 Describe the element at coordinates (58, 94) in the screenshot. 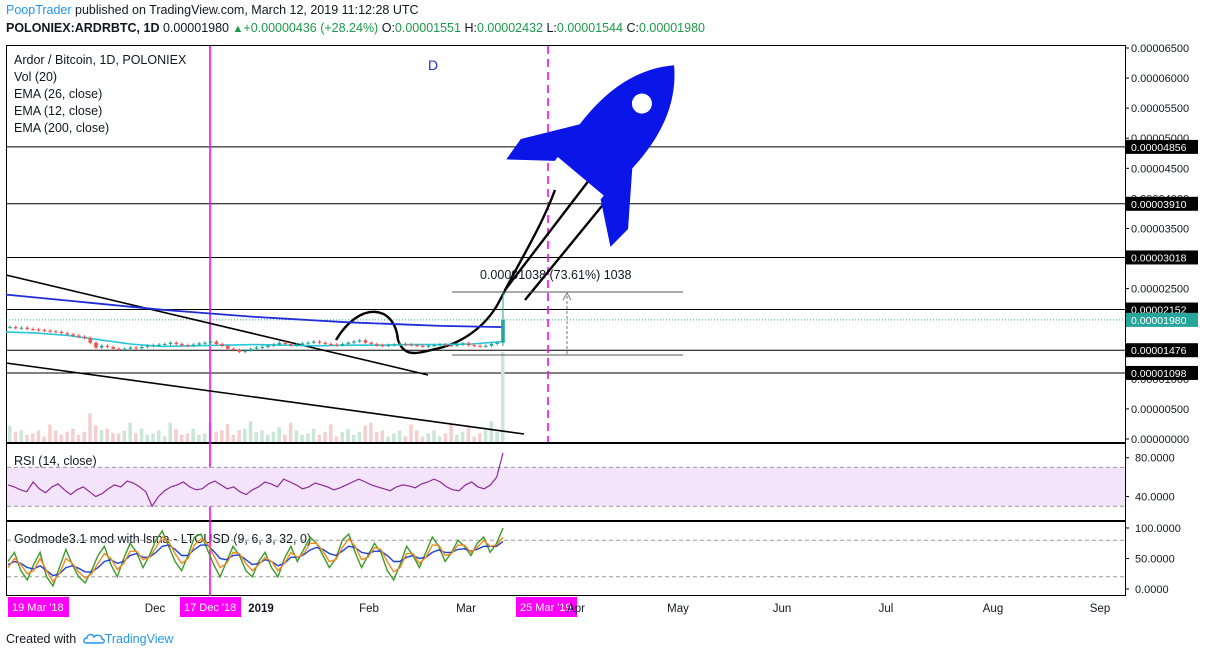

I see `legend-ema26: EMA (26, close)` at that location.